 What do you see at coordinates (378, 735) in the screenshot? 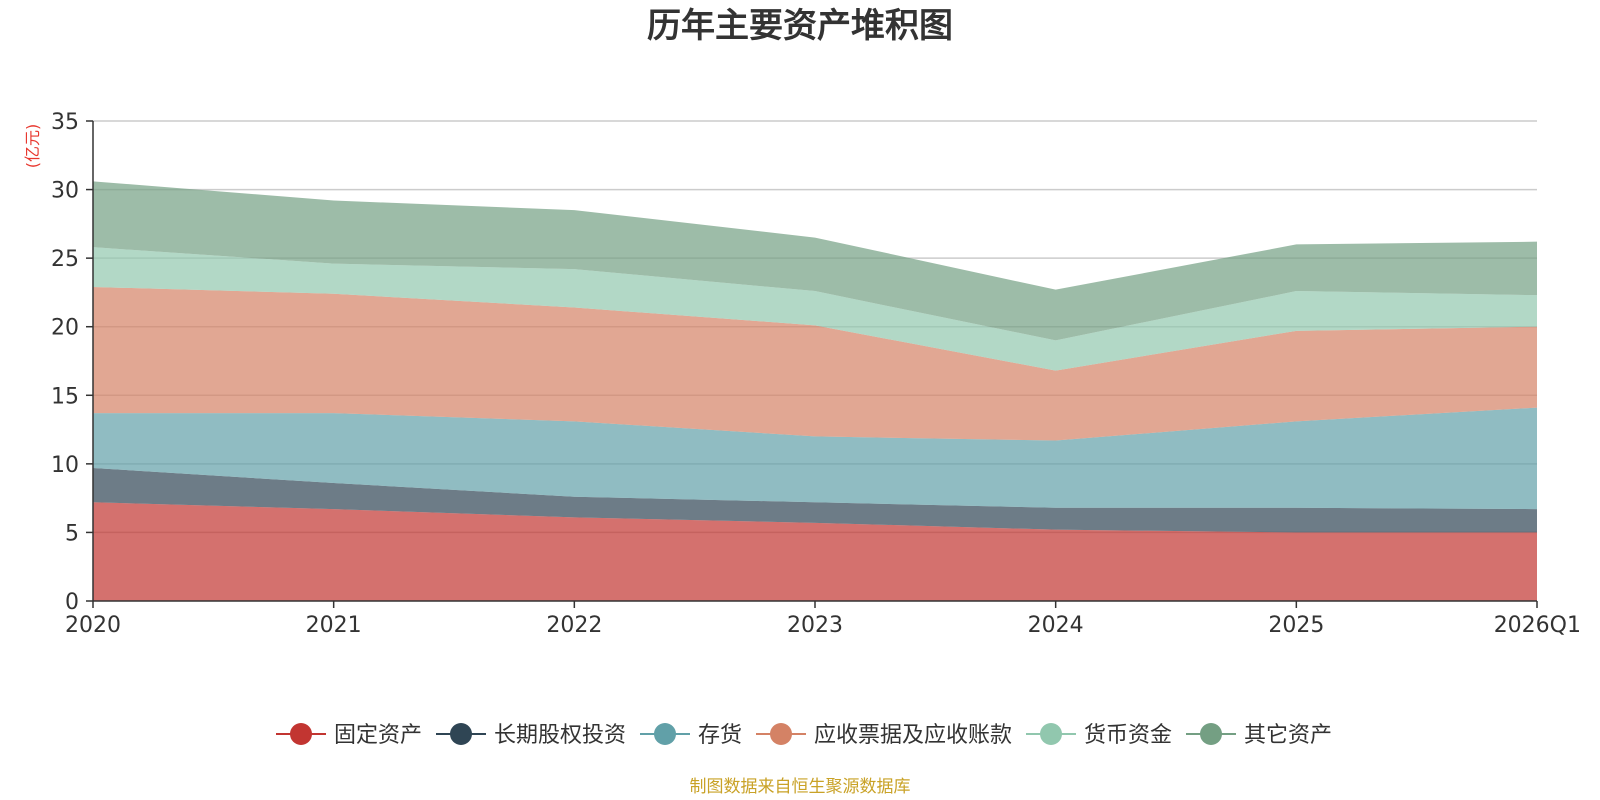
I see `legend-label: 固定资产` at bounding box center [378, 735].